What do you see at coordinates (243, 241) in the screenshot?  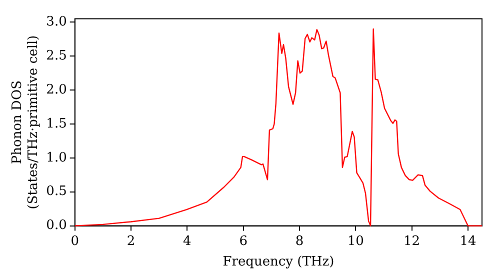 I see `x-tick-label: 6` at bounding box center [243, 241].